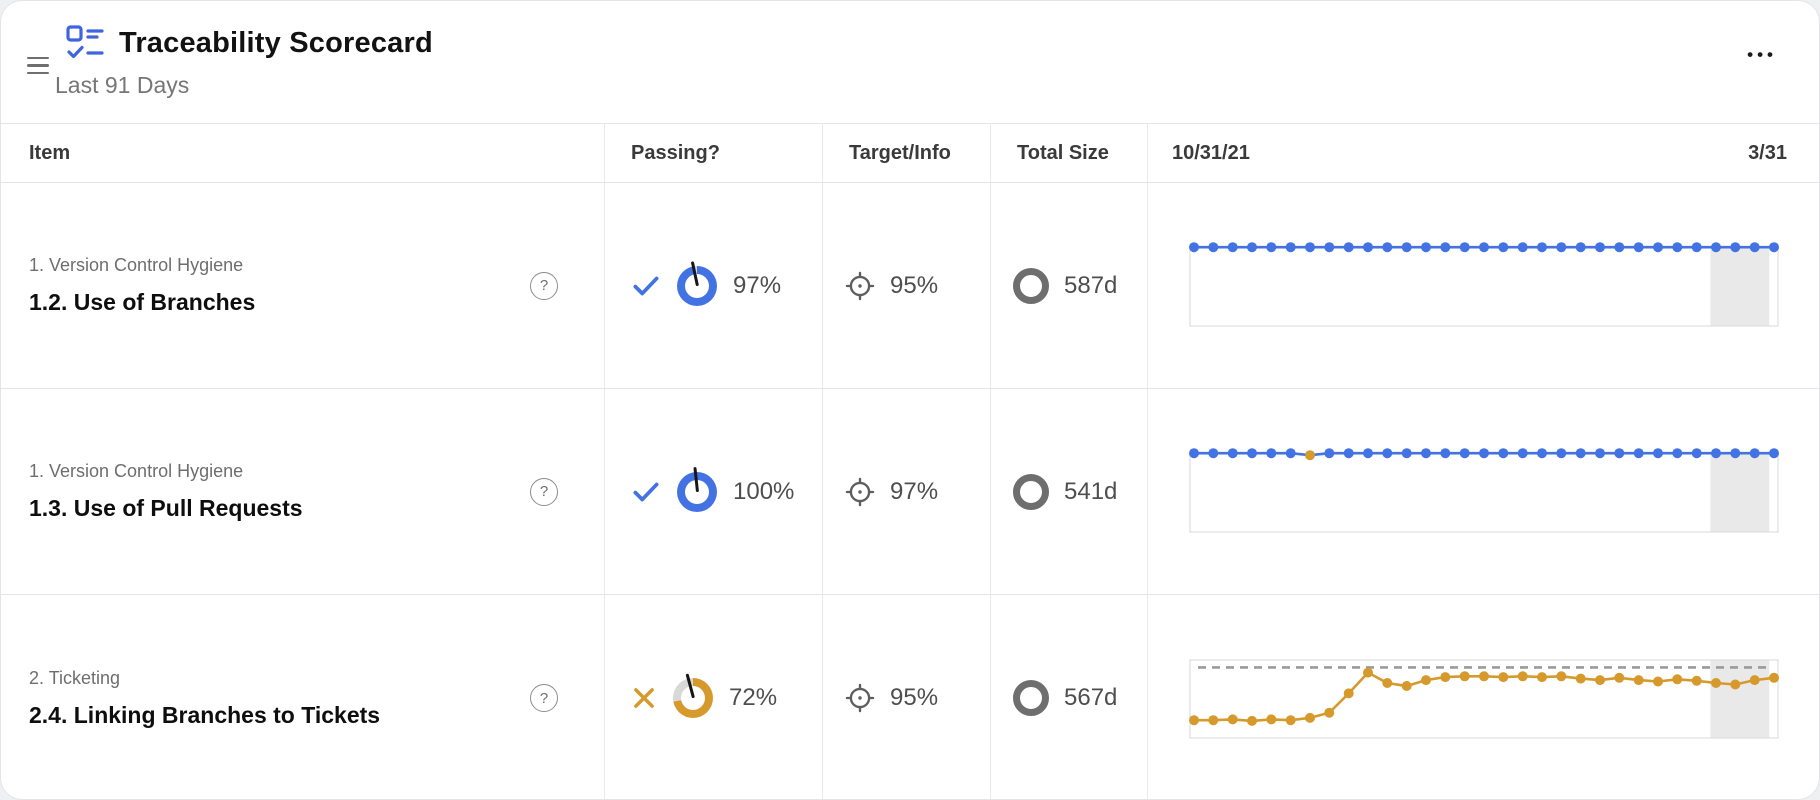 This screenshot has width=1820, height=800. Describe the element at coordinates (1762, 54) in the screenshot. I see `more-options-button: •••` at that location.